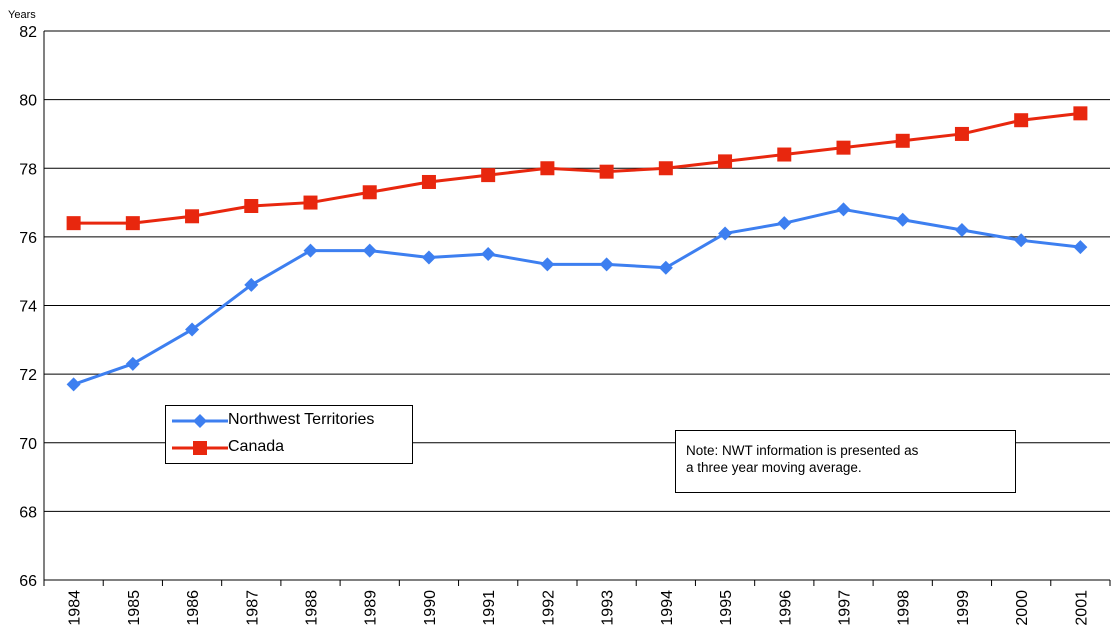  I want to click on note-line-1: Note: NWT information is presented as, so click(802, 450).